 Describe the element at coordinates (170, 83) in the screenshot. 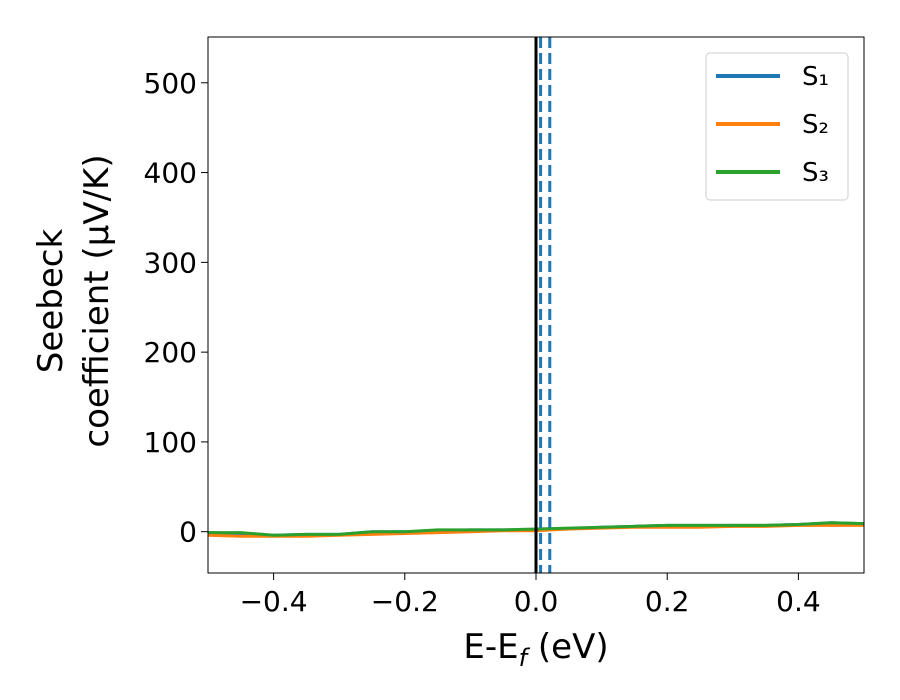

I see `y-tick-label: 500` at that location.